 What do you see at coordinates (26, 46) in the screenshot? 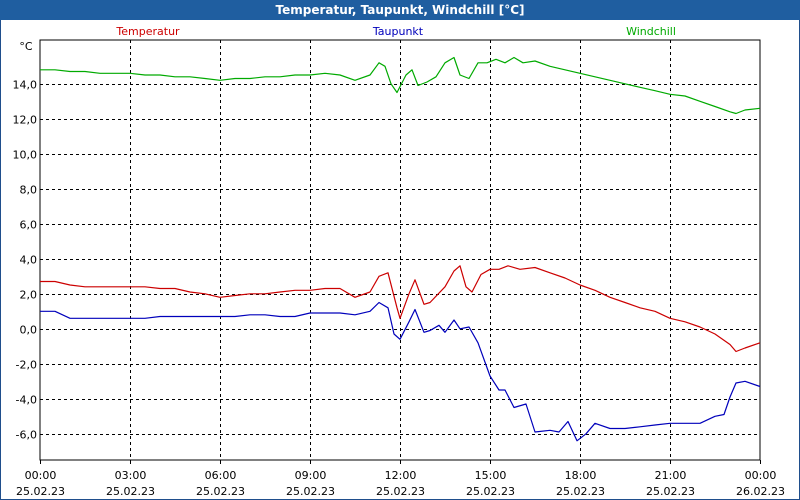
I see `y-axis-label: °C` at bounding box center [26, 46].